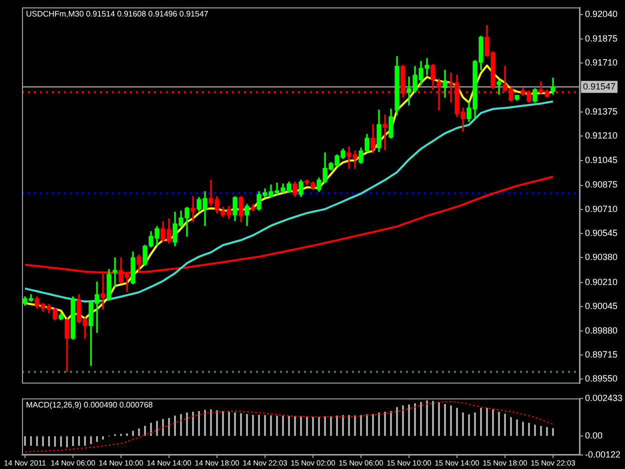  I want to click on y-tick-label: 0.91210, so click(601, 135).